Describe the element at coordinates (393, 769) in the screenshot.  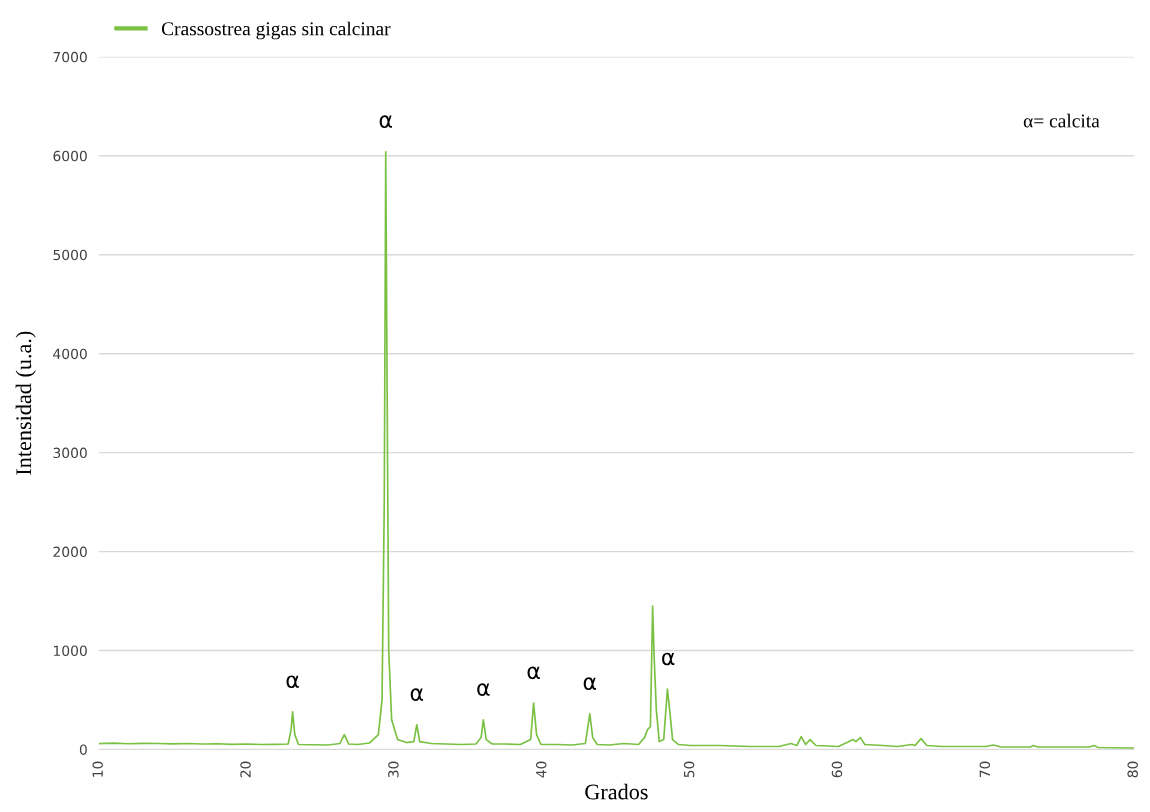
I see `x-tick-label: 30` at that location.